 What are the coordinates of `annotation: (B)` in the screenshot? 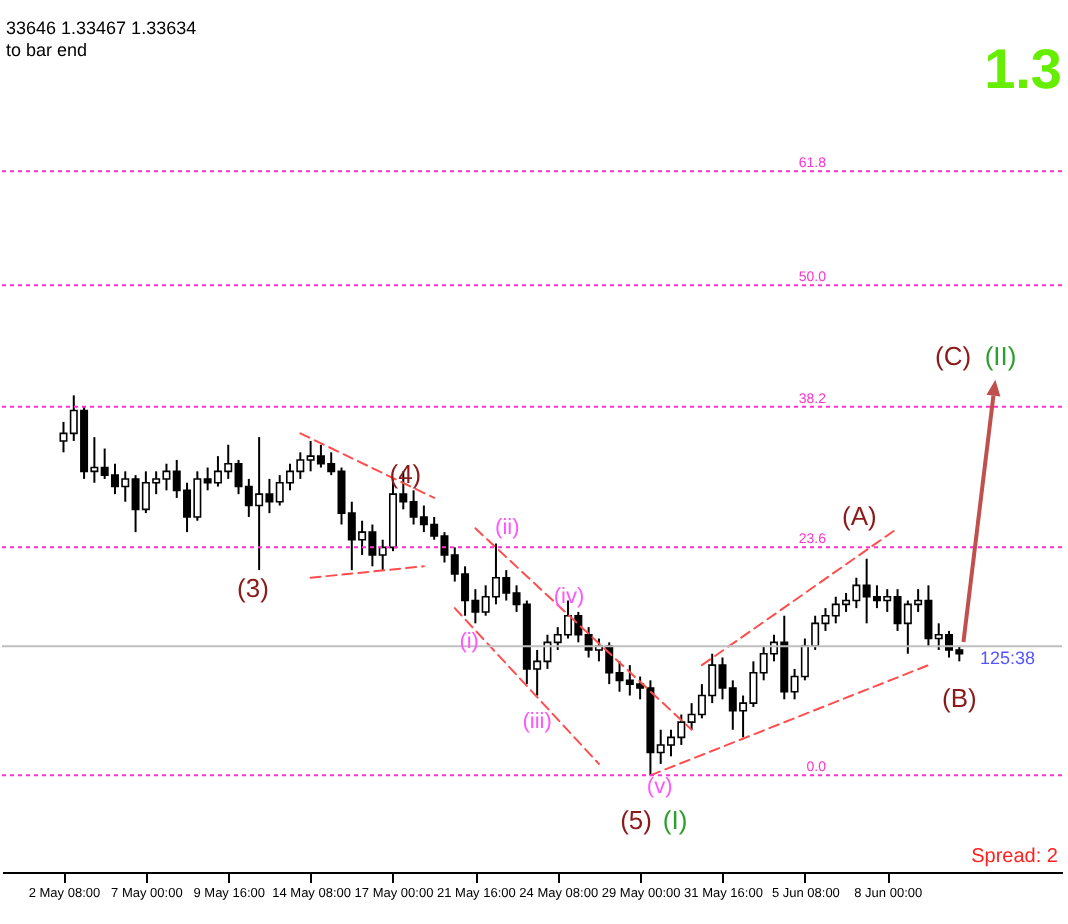 It's located at (959, 698).